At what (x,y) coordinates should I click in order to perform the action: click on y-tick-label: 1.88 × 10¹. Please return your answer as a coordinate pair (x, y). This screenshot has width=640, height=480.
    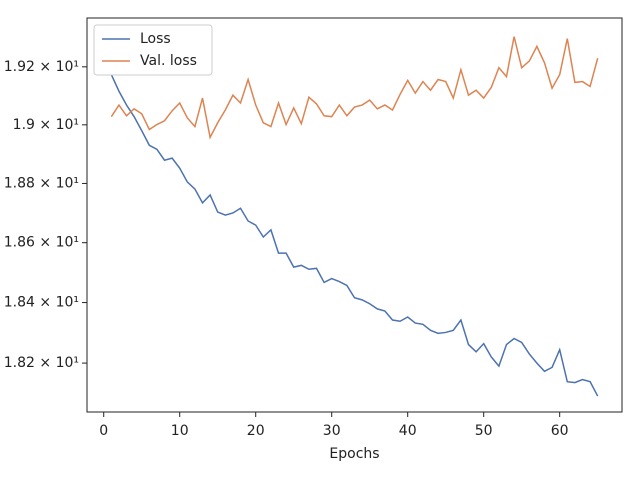
    Looking at the image, I should click on (41, 183).